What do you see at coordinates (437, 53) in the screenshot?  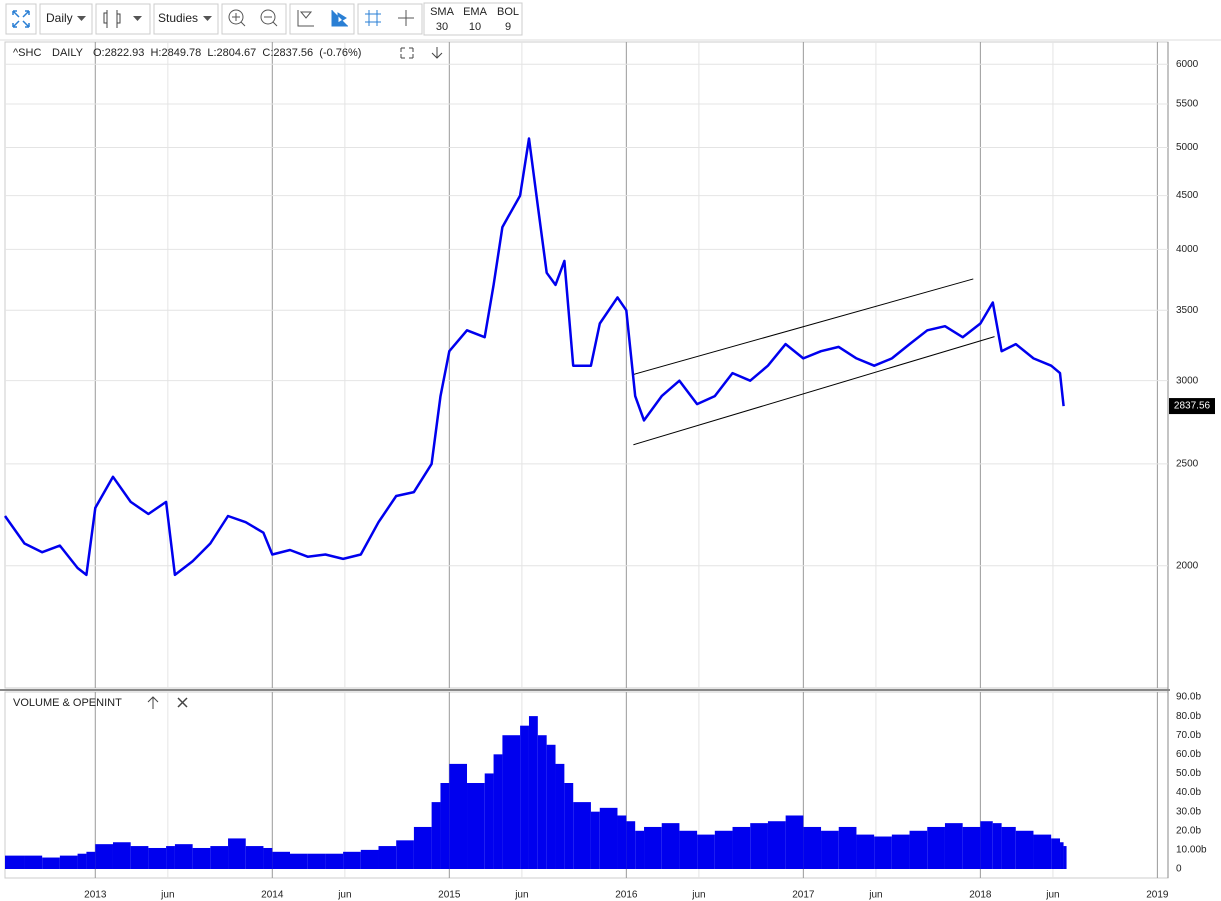 I see `collapse-arrow` at bounding box center [437, 53].